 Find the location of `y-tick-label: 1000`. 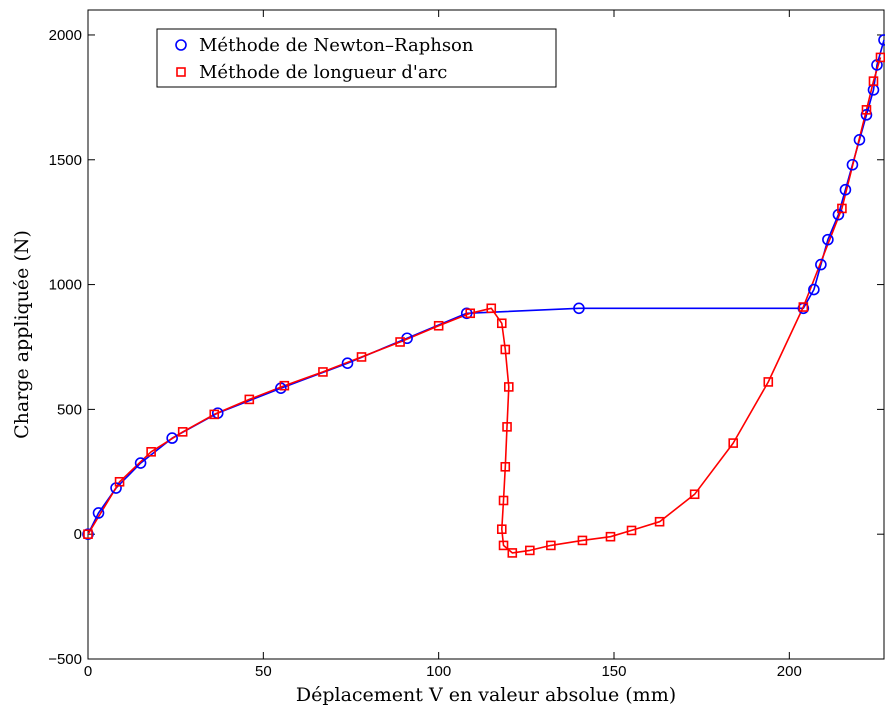

y-tick-label: 1000 is located at coordinates (65, 285).